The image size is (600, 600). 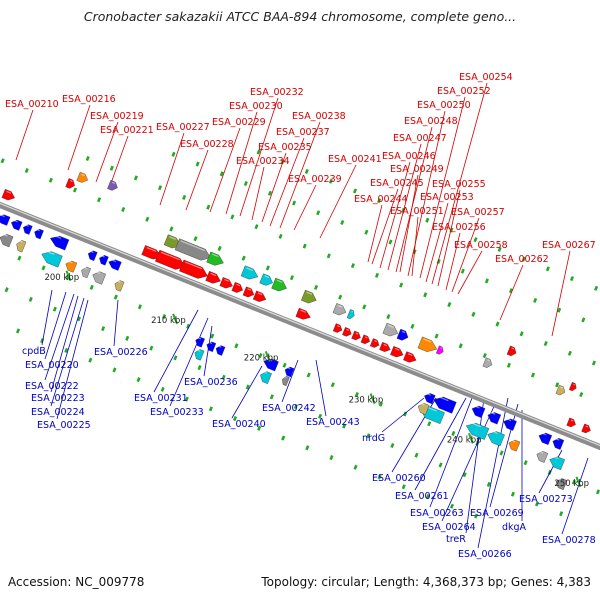 What do you see at coordinates (447, 197) in the screenshot?
I see `forward-gene-label: ESA_00253` at bounding box center [447, 197].